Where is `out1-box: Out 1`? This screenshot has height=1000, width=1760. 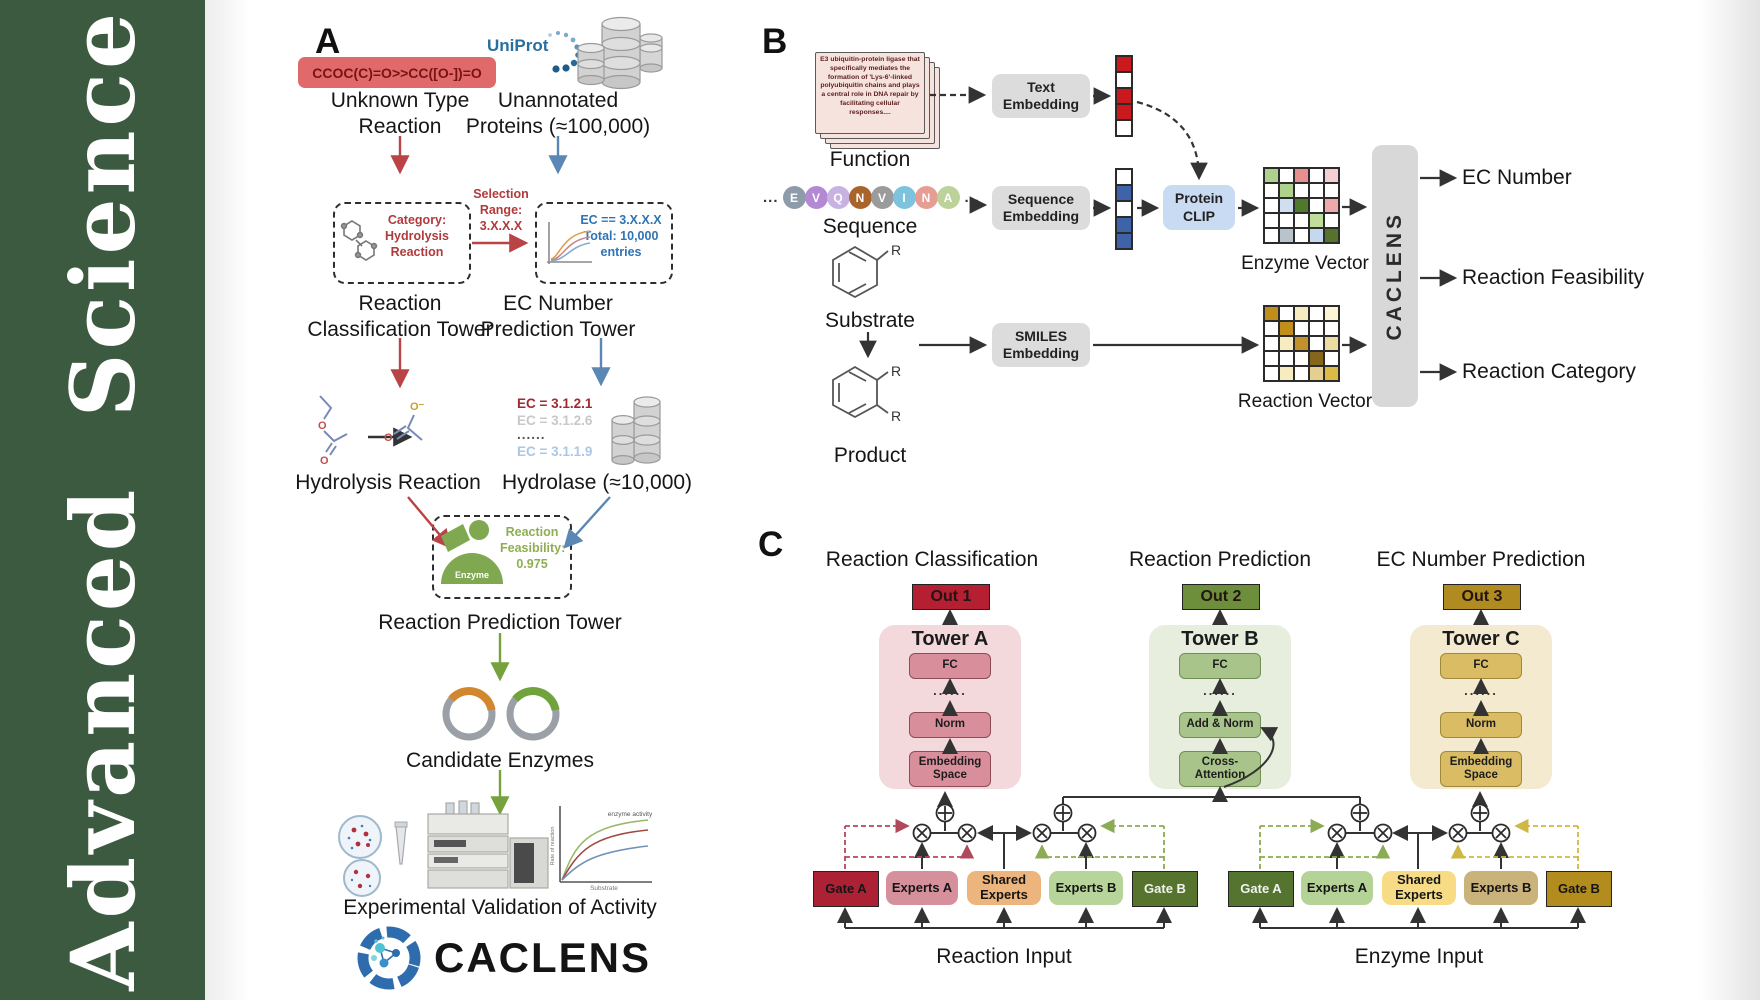 out1-box: Out 1 is located at coordinates (951, 597).